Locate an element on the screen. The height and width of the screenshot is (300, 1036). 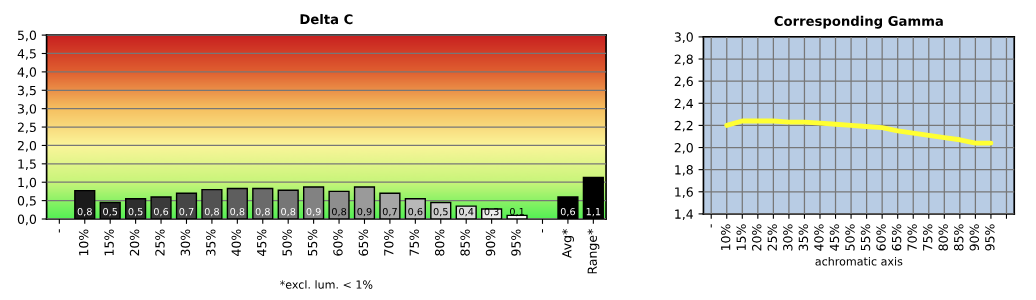
chart-title: Delta C is located at coordinates (326, 19).